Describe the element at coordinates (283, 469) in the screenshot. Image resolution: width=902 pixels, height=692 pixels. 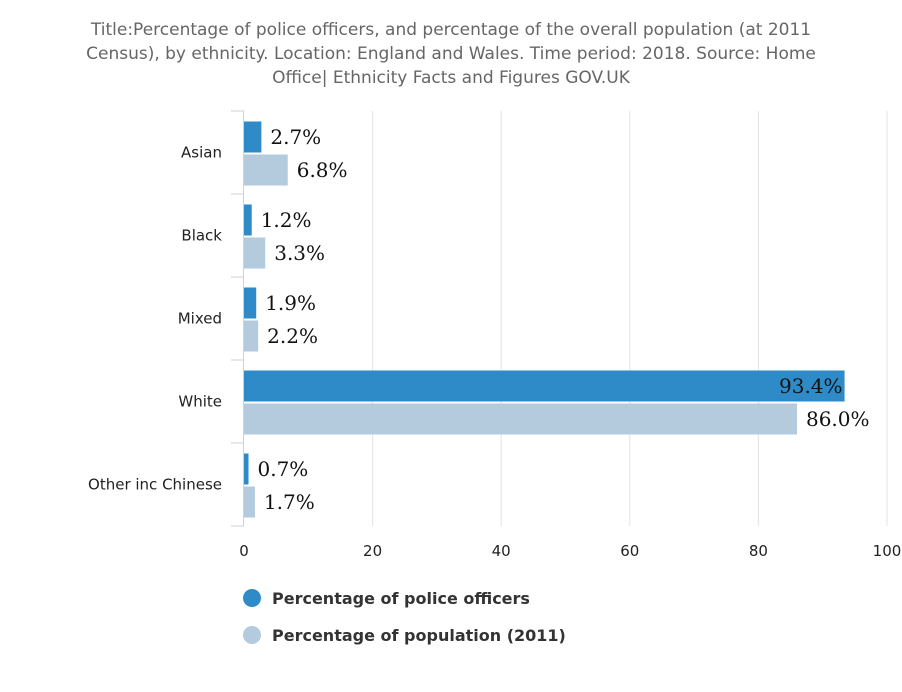
I see `data-label: 0.7%` at that location.